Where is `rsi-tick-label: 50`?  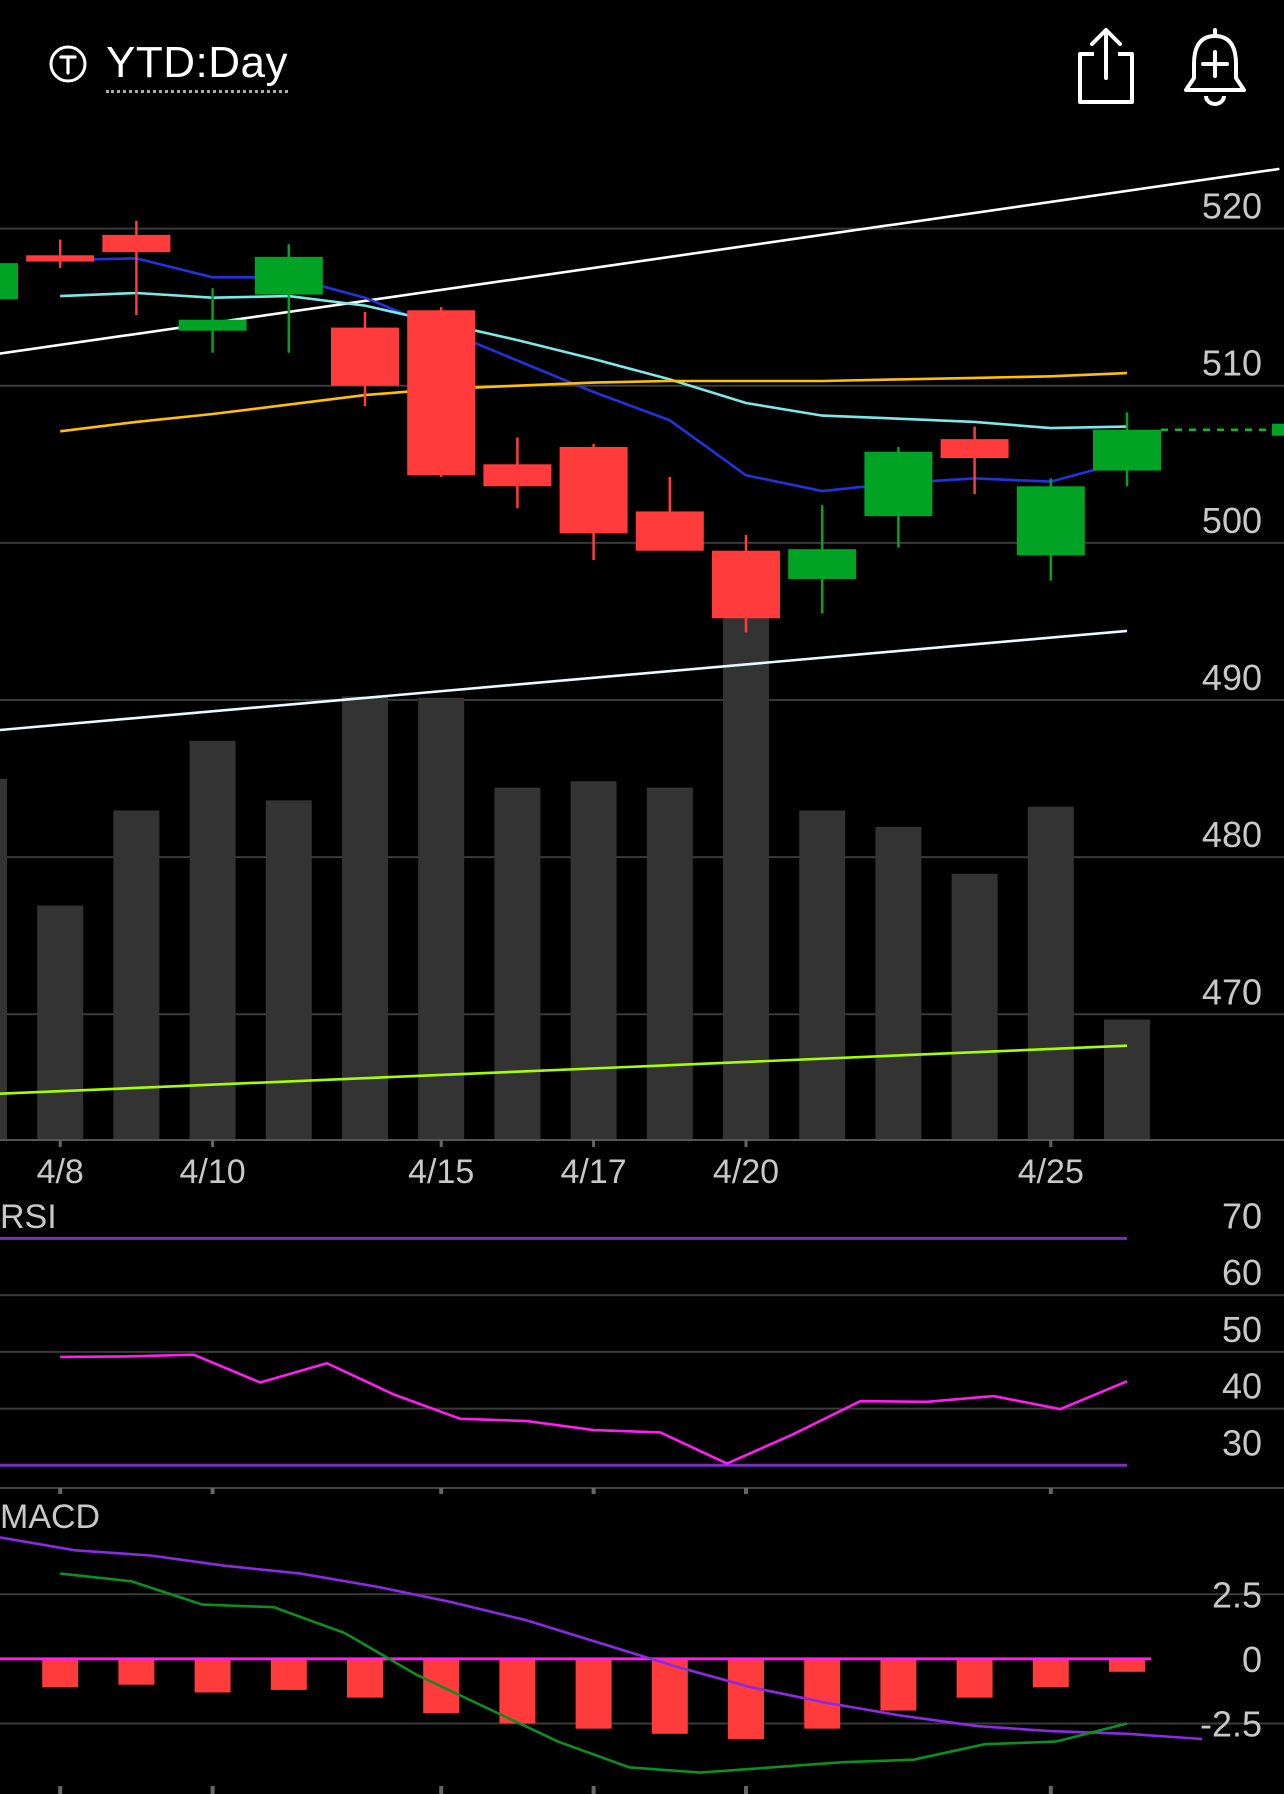
rsi-tick-label: 50 is located at coordinates (1242, 1329).